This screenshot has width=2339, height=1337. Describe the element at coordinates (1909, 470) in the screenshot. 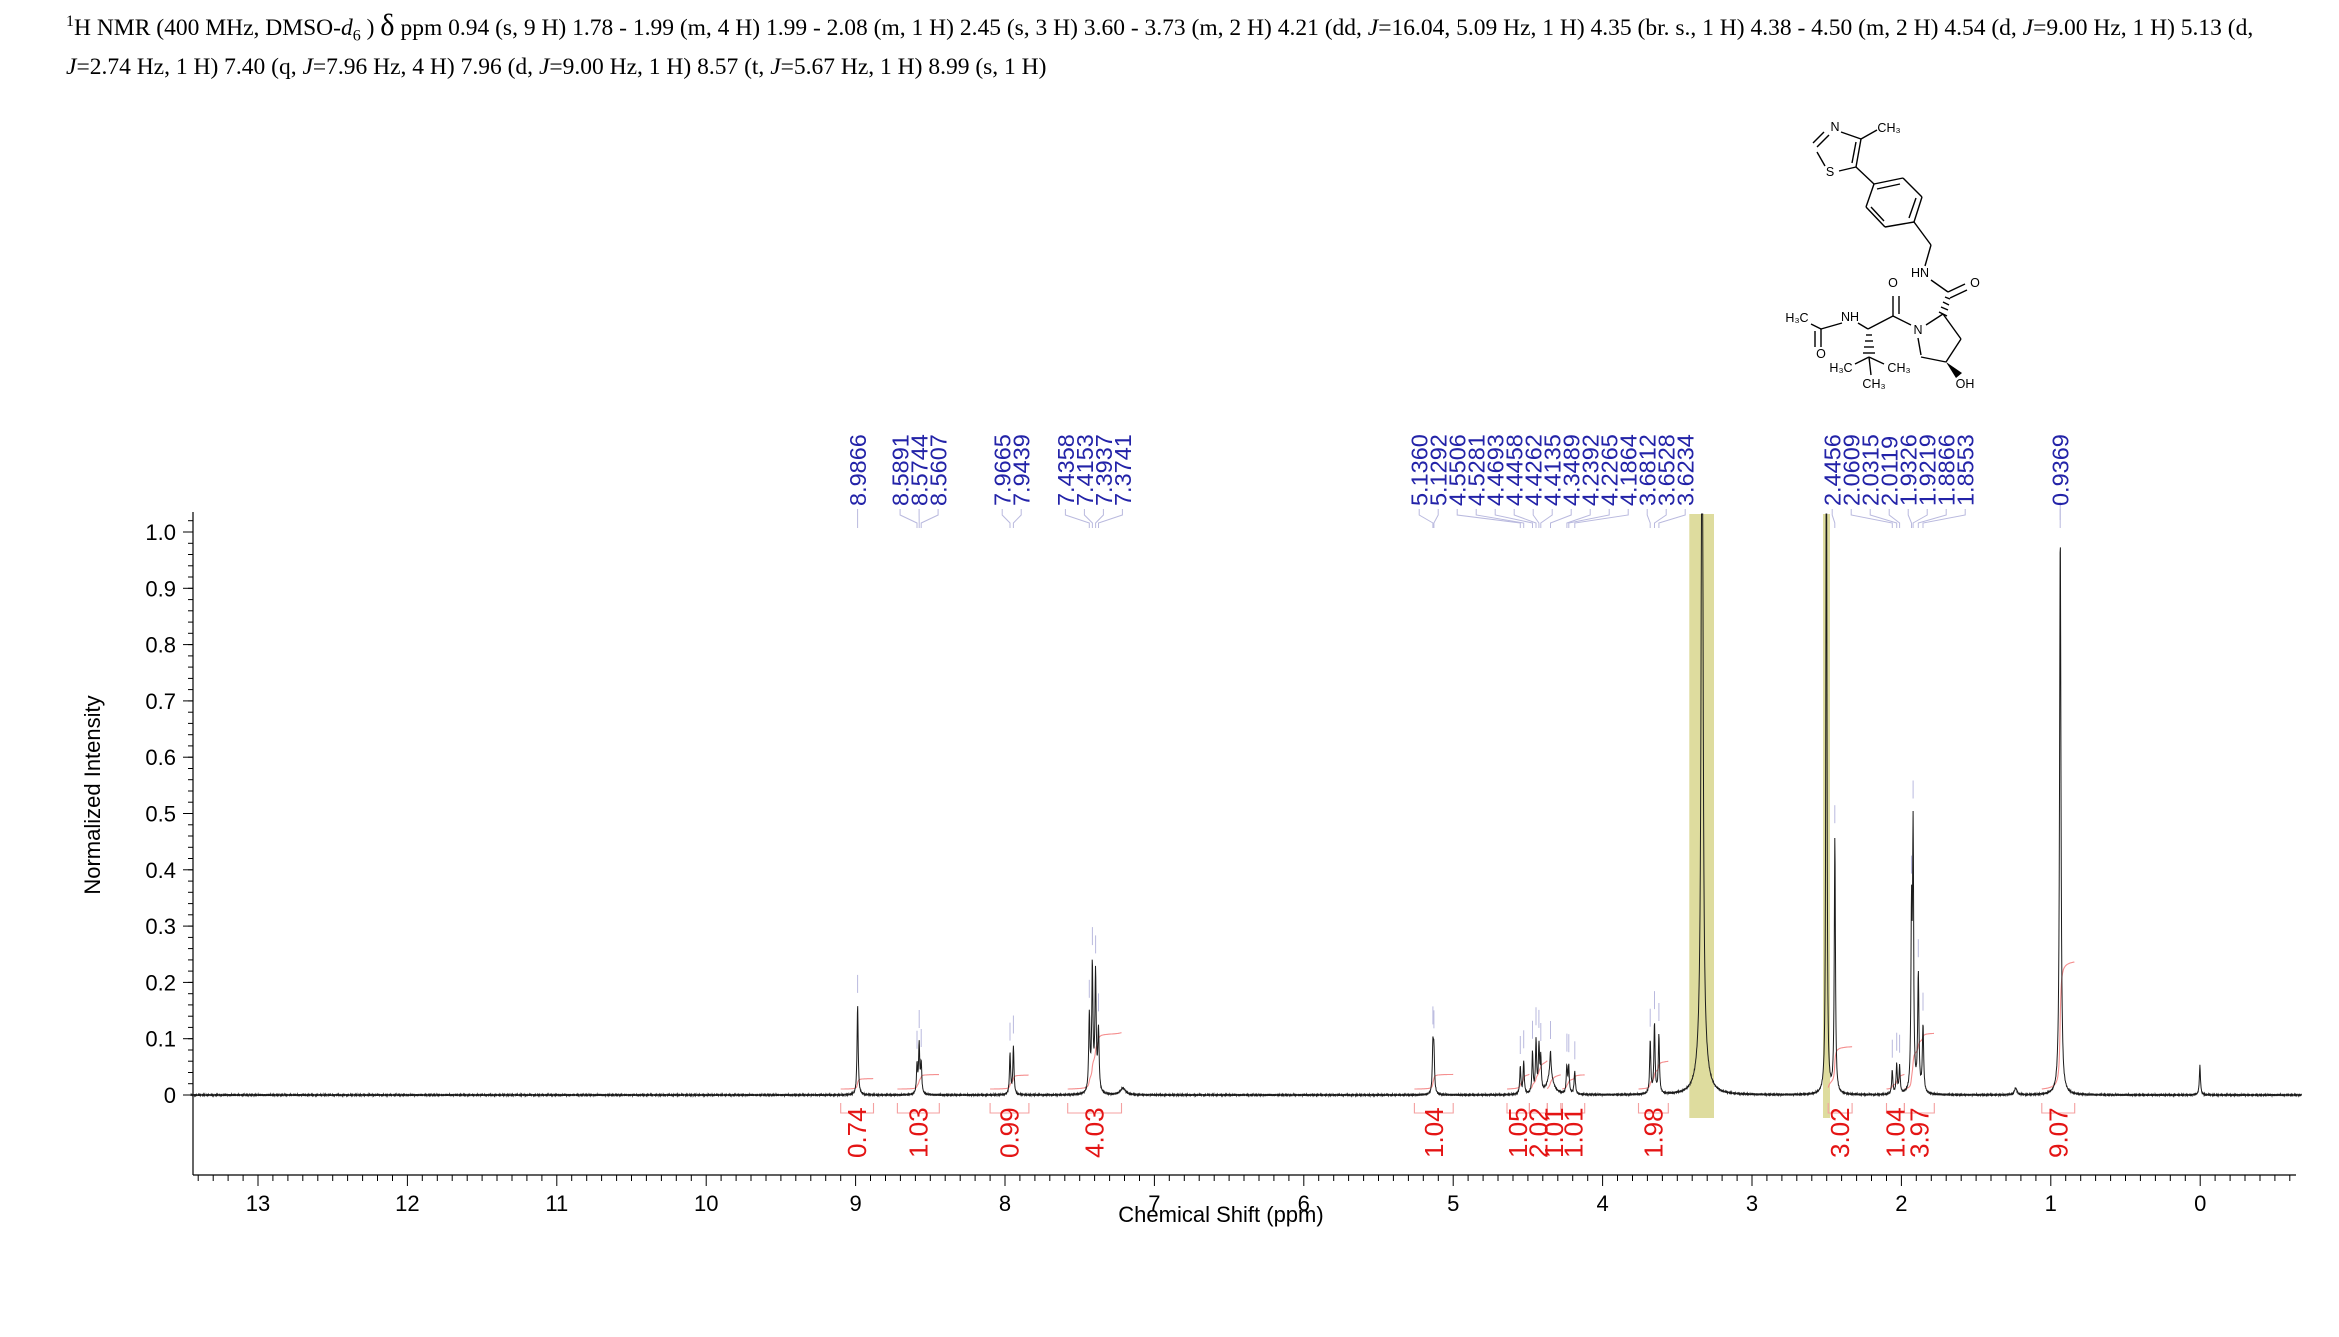

I see `peak-shift-label: 1.9326` at that location.